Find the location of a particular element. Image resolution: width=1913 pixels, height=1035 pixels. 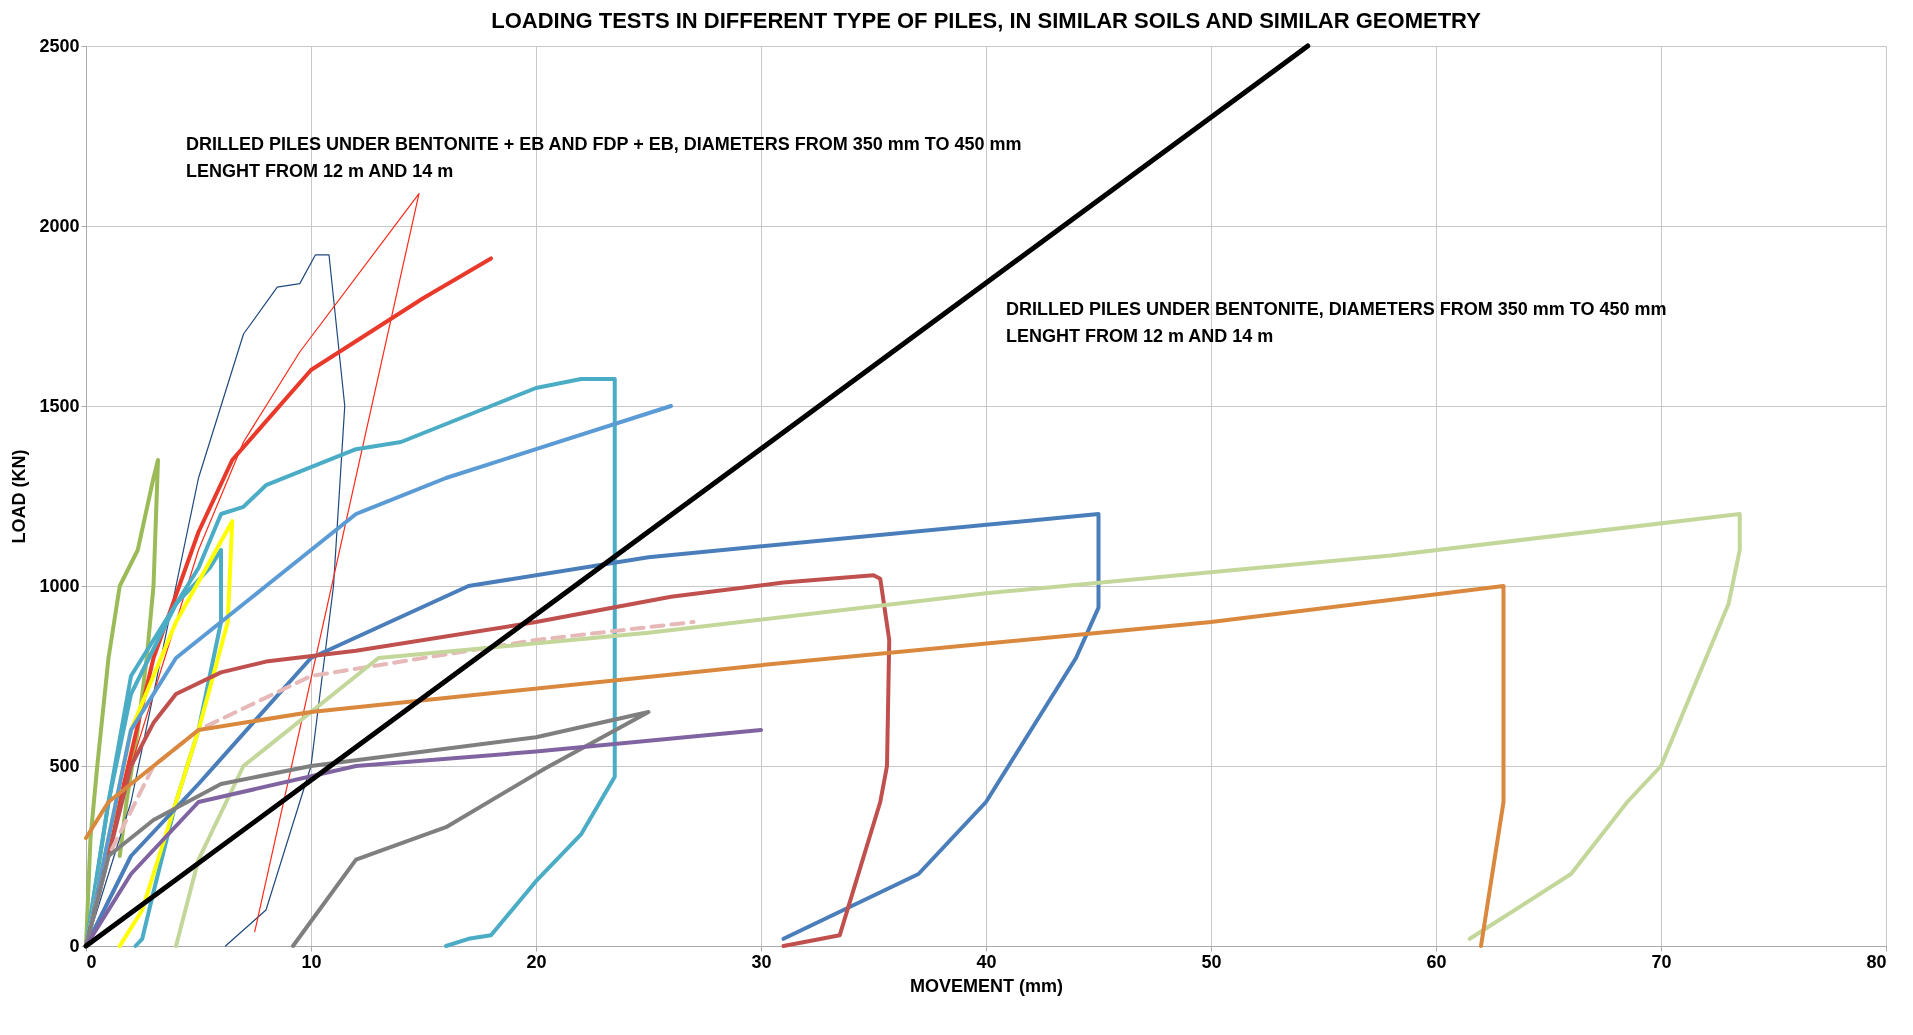

y-tick-label: 1000 is located at coordinates (59, 585).